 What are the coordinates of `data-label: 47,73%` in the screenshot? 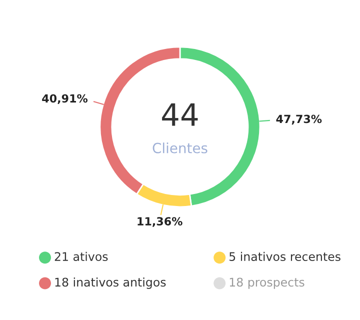 It's located at (299, 119).